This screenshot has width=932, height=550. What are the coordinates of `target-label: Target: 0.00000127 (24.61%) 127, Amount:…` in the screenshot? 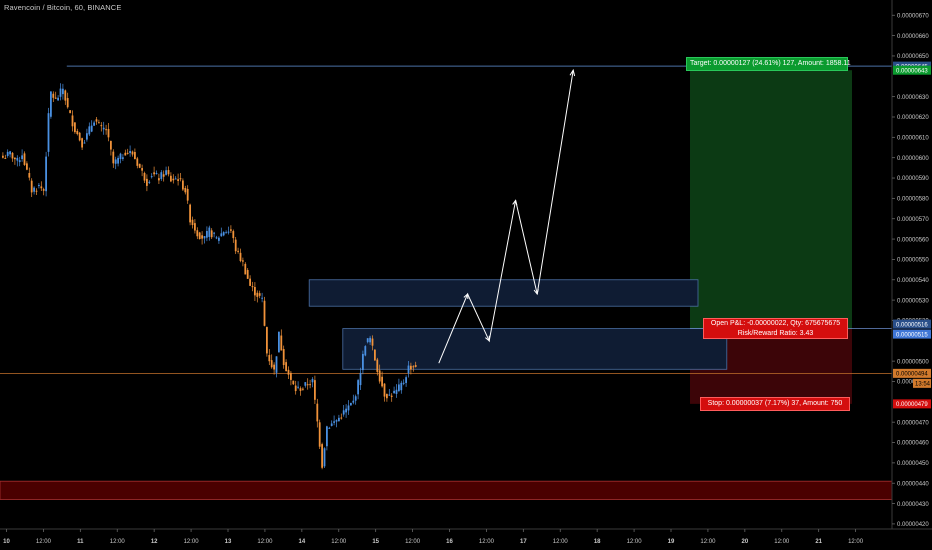 It's located at (768, 64).